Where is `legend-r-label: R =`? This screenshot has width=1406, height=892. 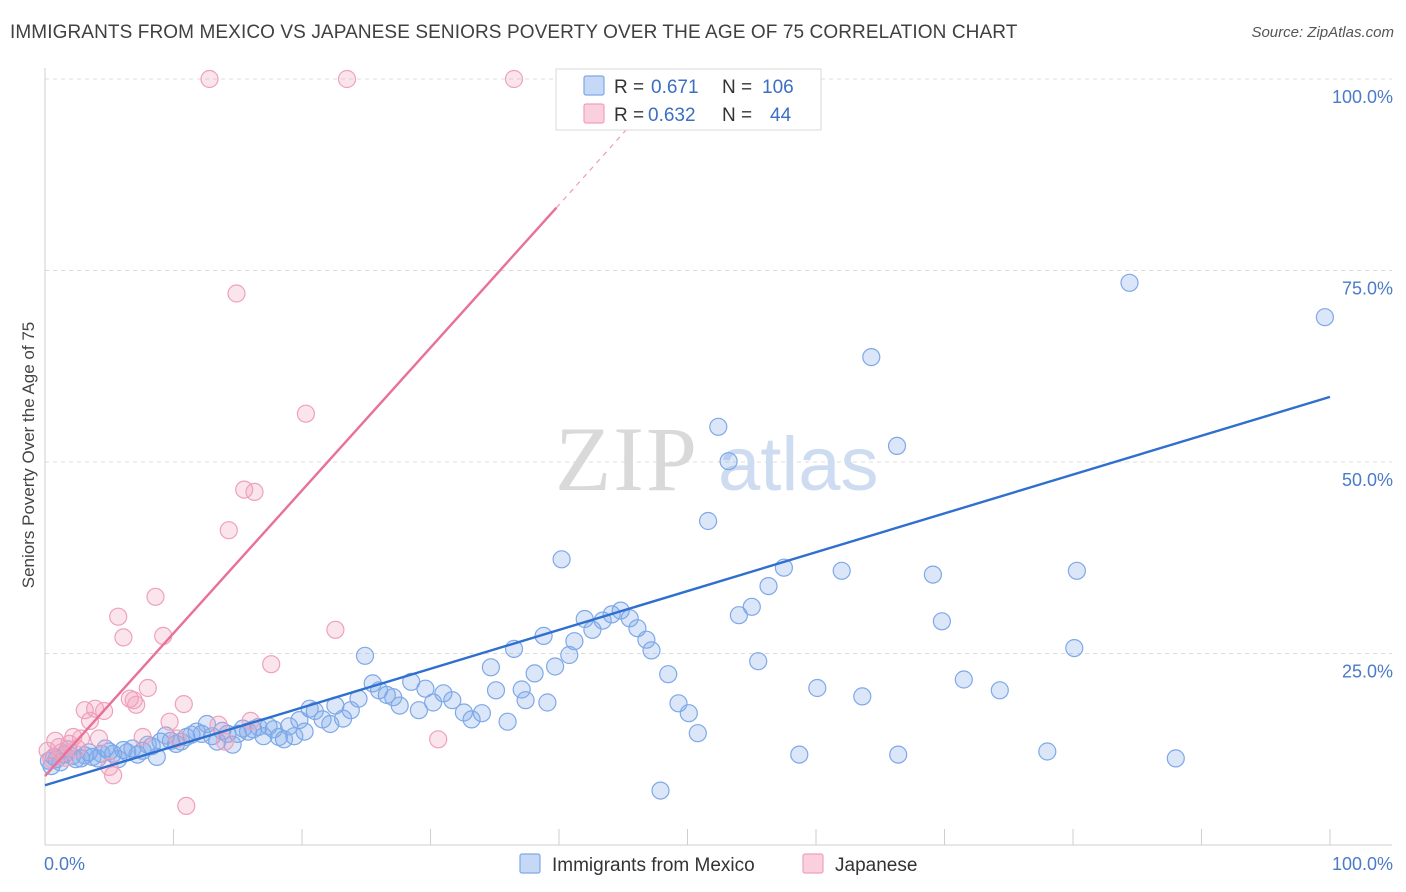
legend-r-label: R = is located at coordinates (629, 115).